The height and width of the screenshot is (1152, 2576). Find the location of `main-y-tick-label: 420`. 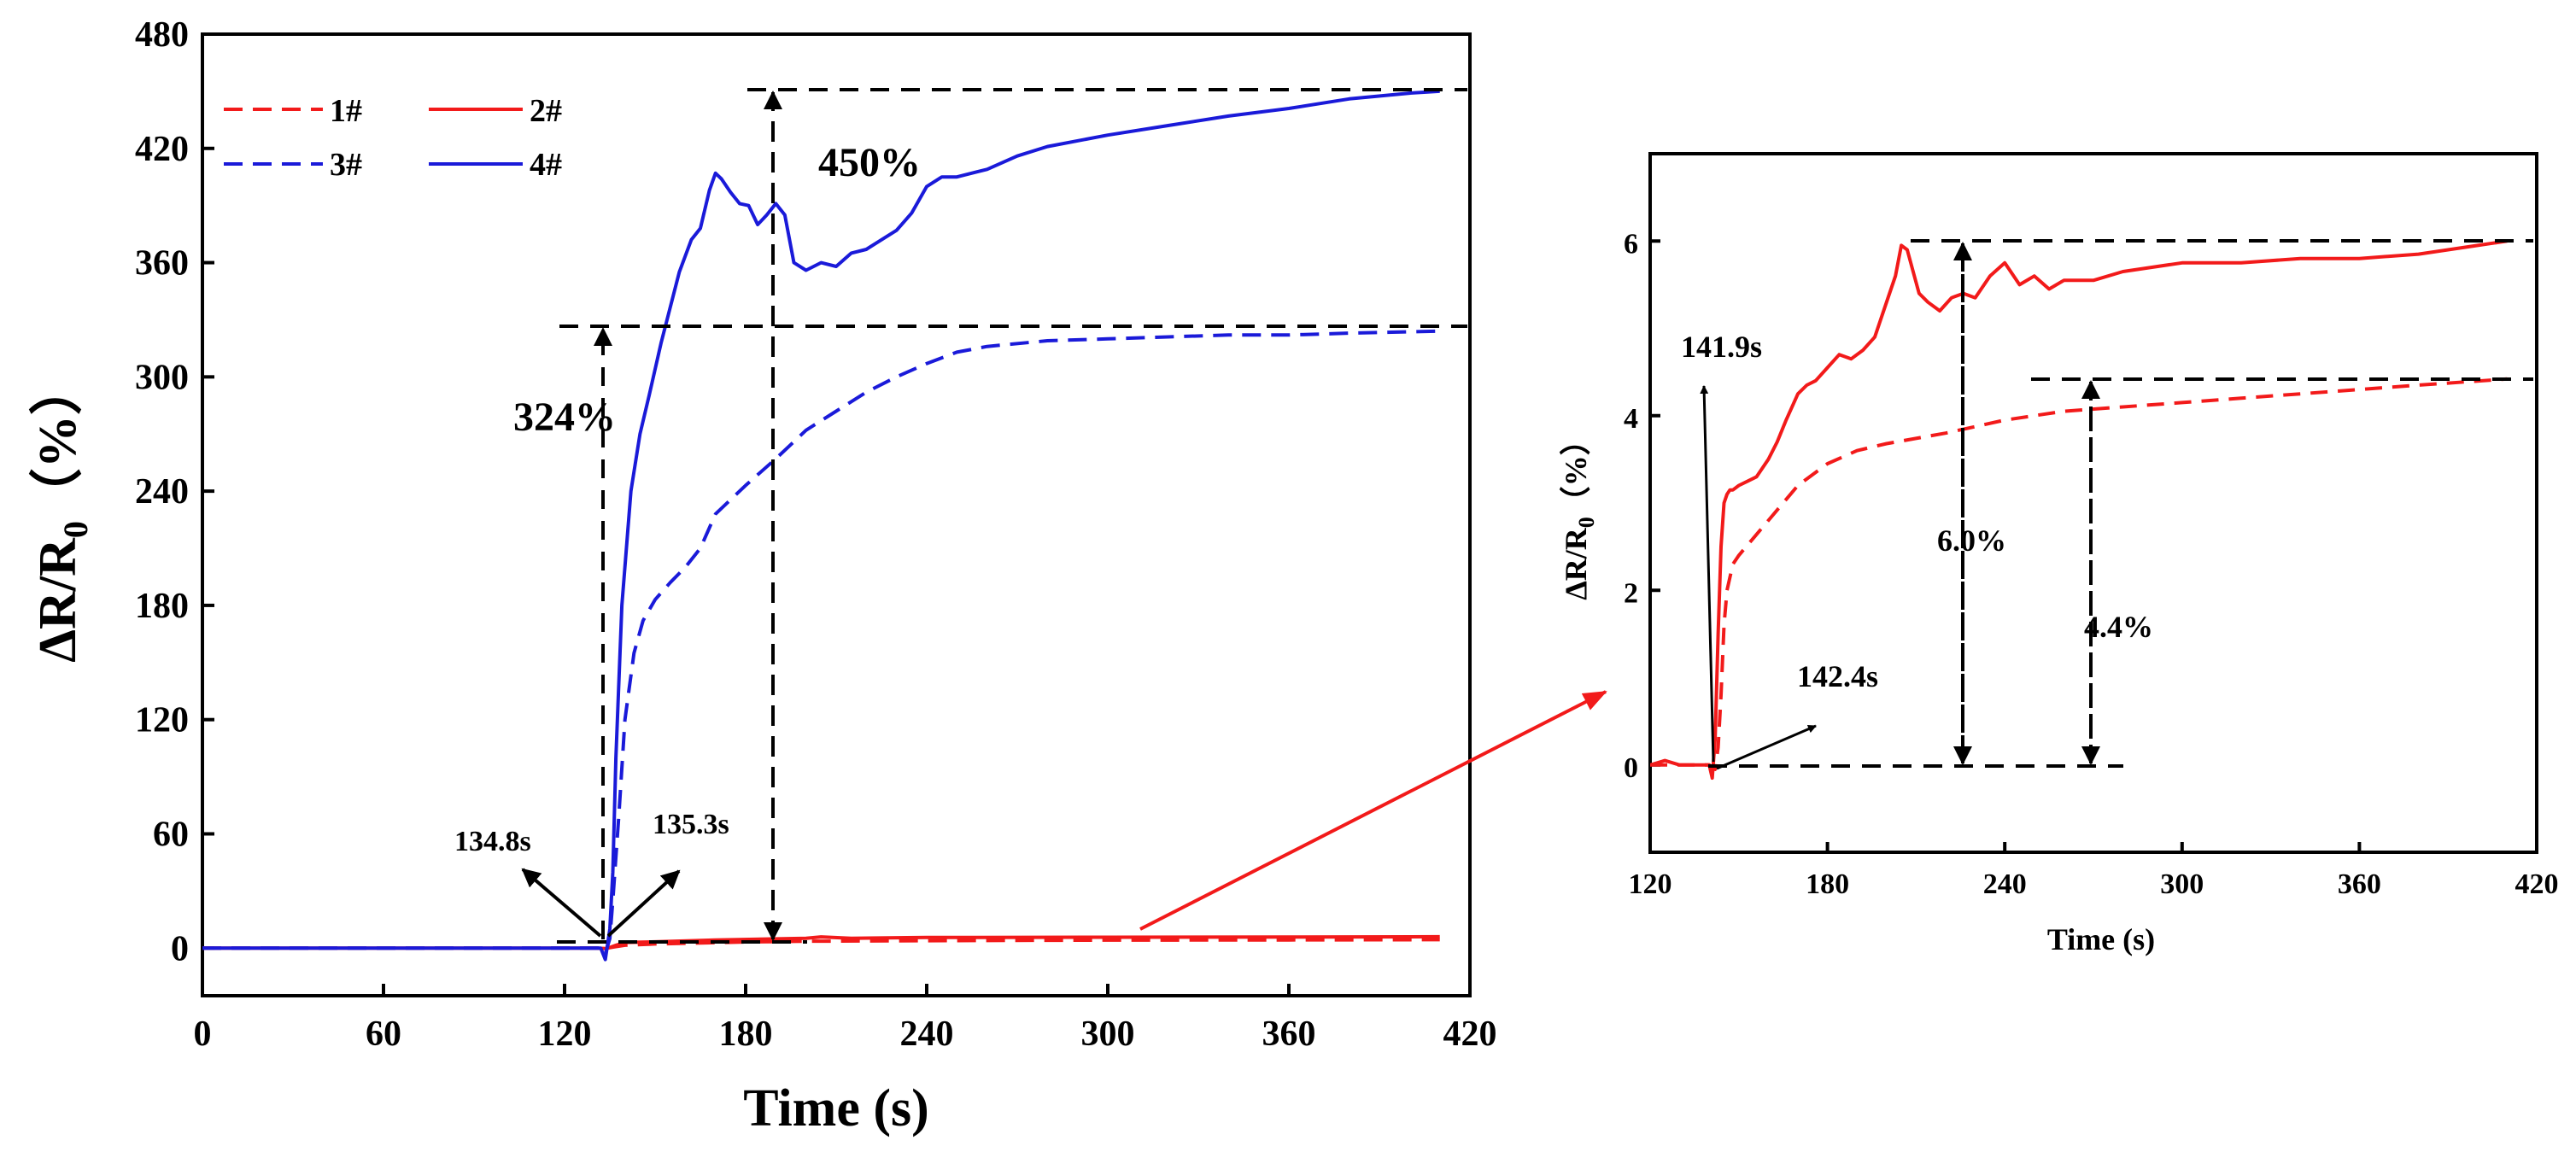

main-y-tick-label: 420 is located at coordinates (162, 149).